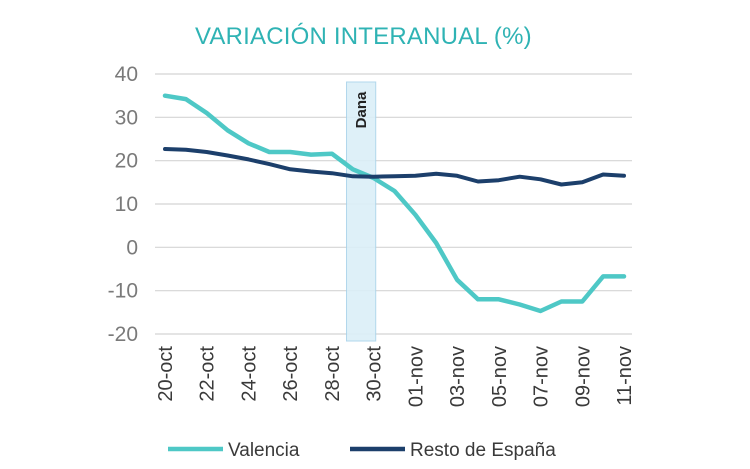  Describe the element at coordinates (126, 74) in the screenshot. I see `y-tick-label: 40` at that location.